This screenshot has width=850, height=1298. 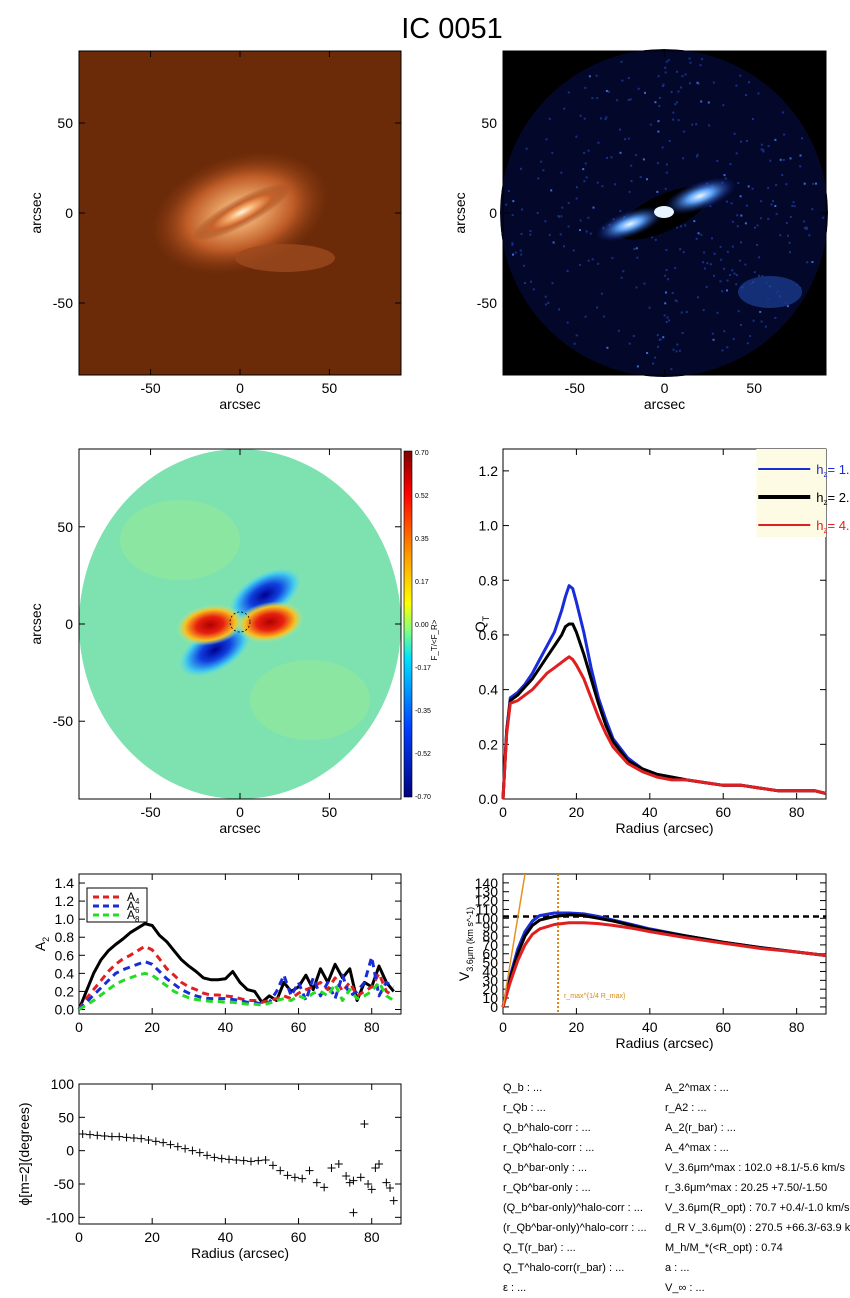 I want to click on param-line: M_h/M_*(<R_opt) : 0.74, so click(x=724, y=1248).